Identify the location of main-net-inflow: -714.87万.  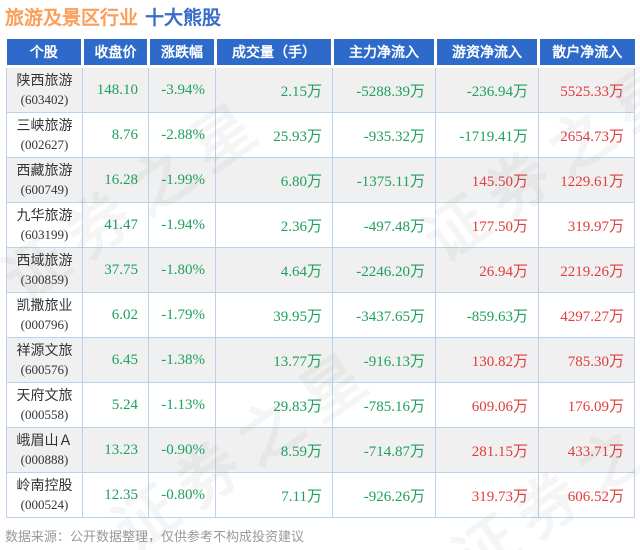
(384, 450).